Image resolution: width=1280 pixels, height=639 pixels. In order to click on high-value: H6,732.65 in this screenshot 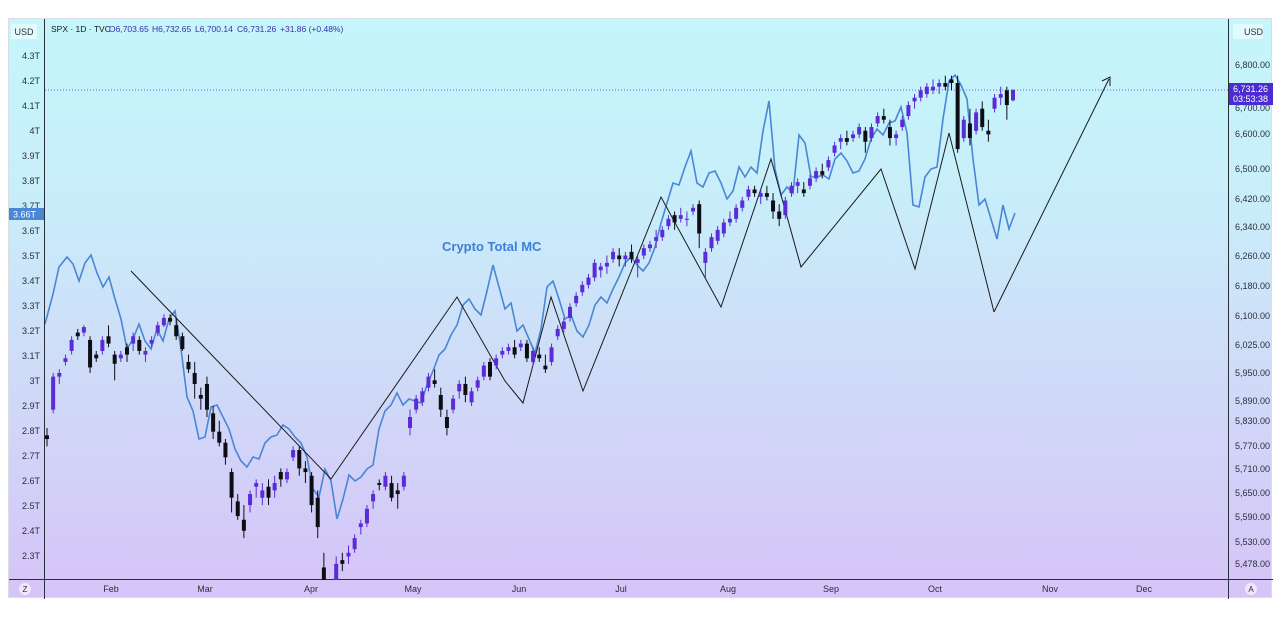, I will do `click(171, 29)`.